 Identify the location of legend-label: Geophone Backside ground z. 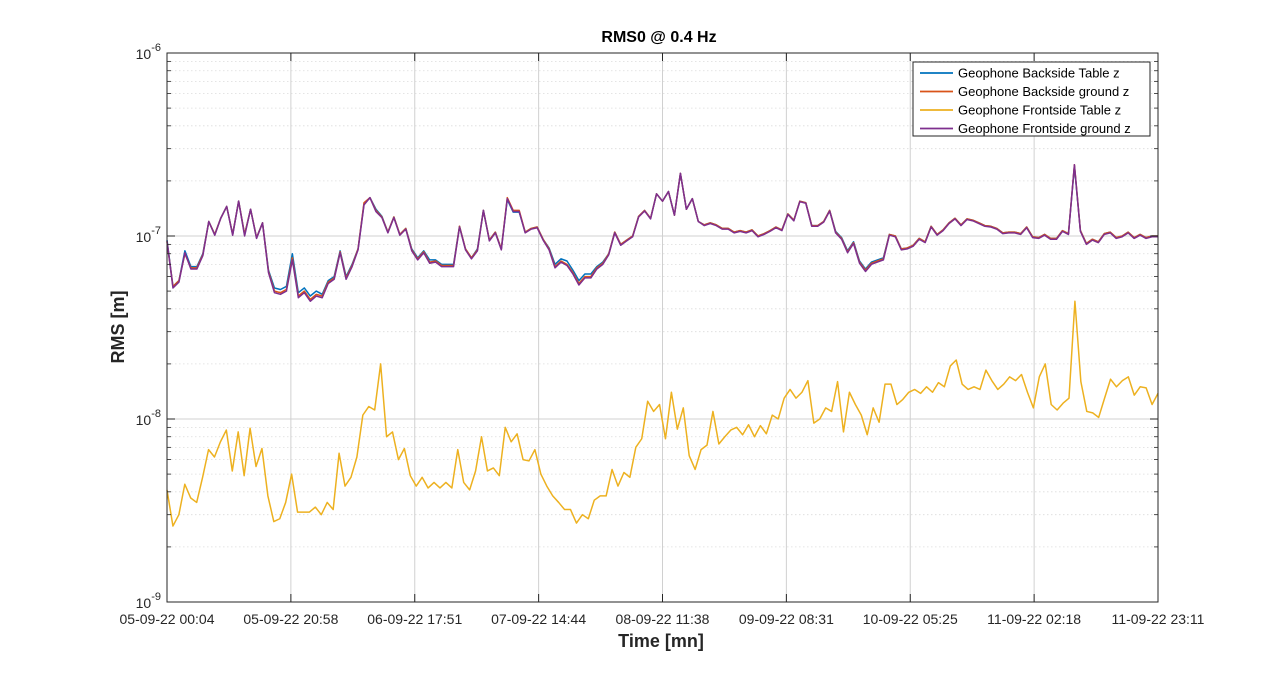
(1043, 91).